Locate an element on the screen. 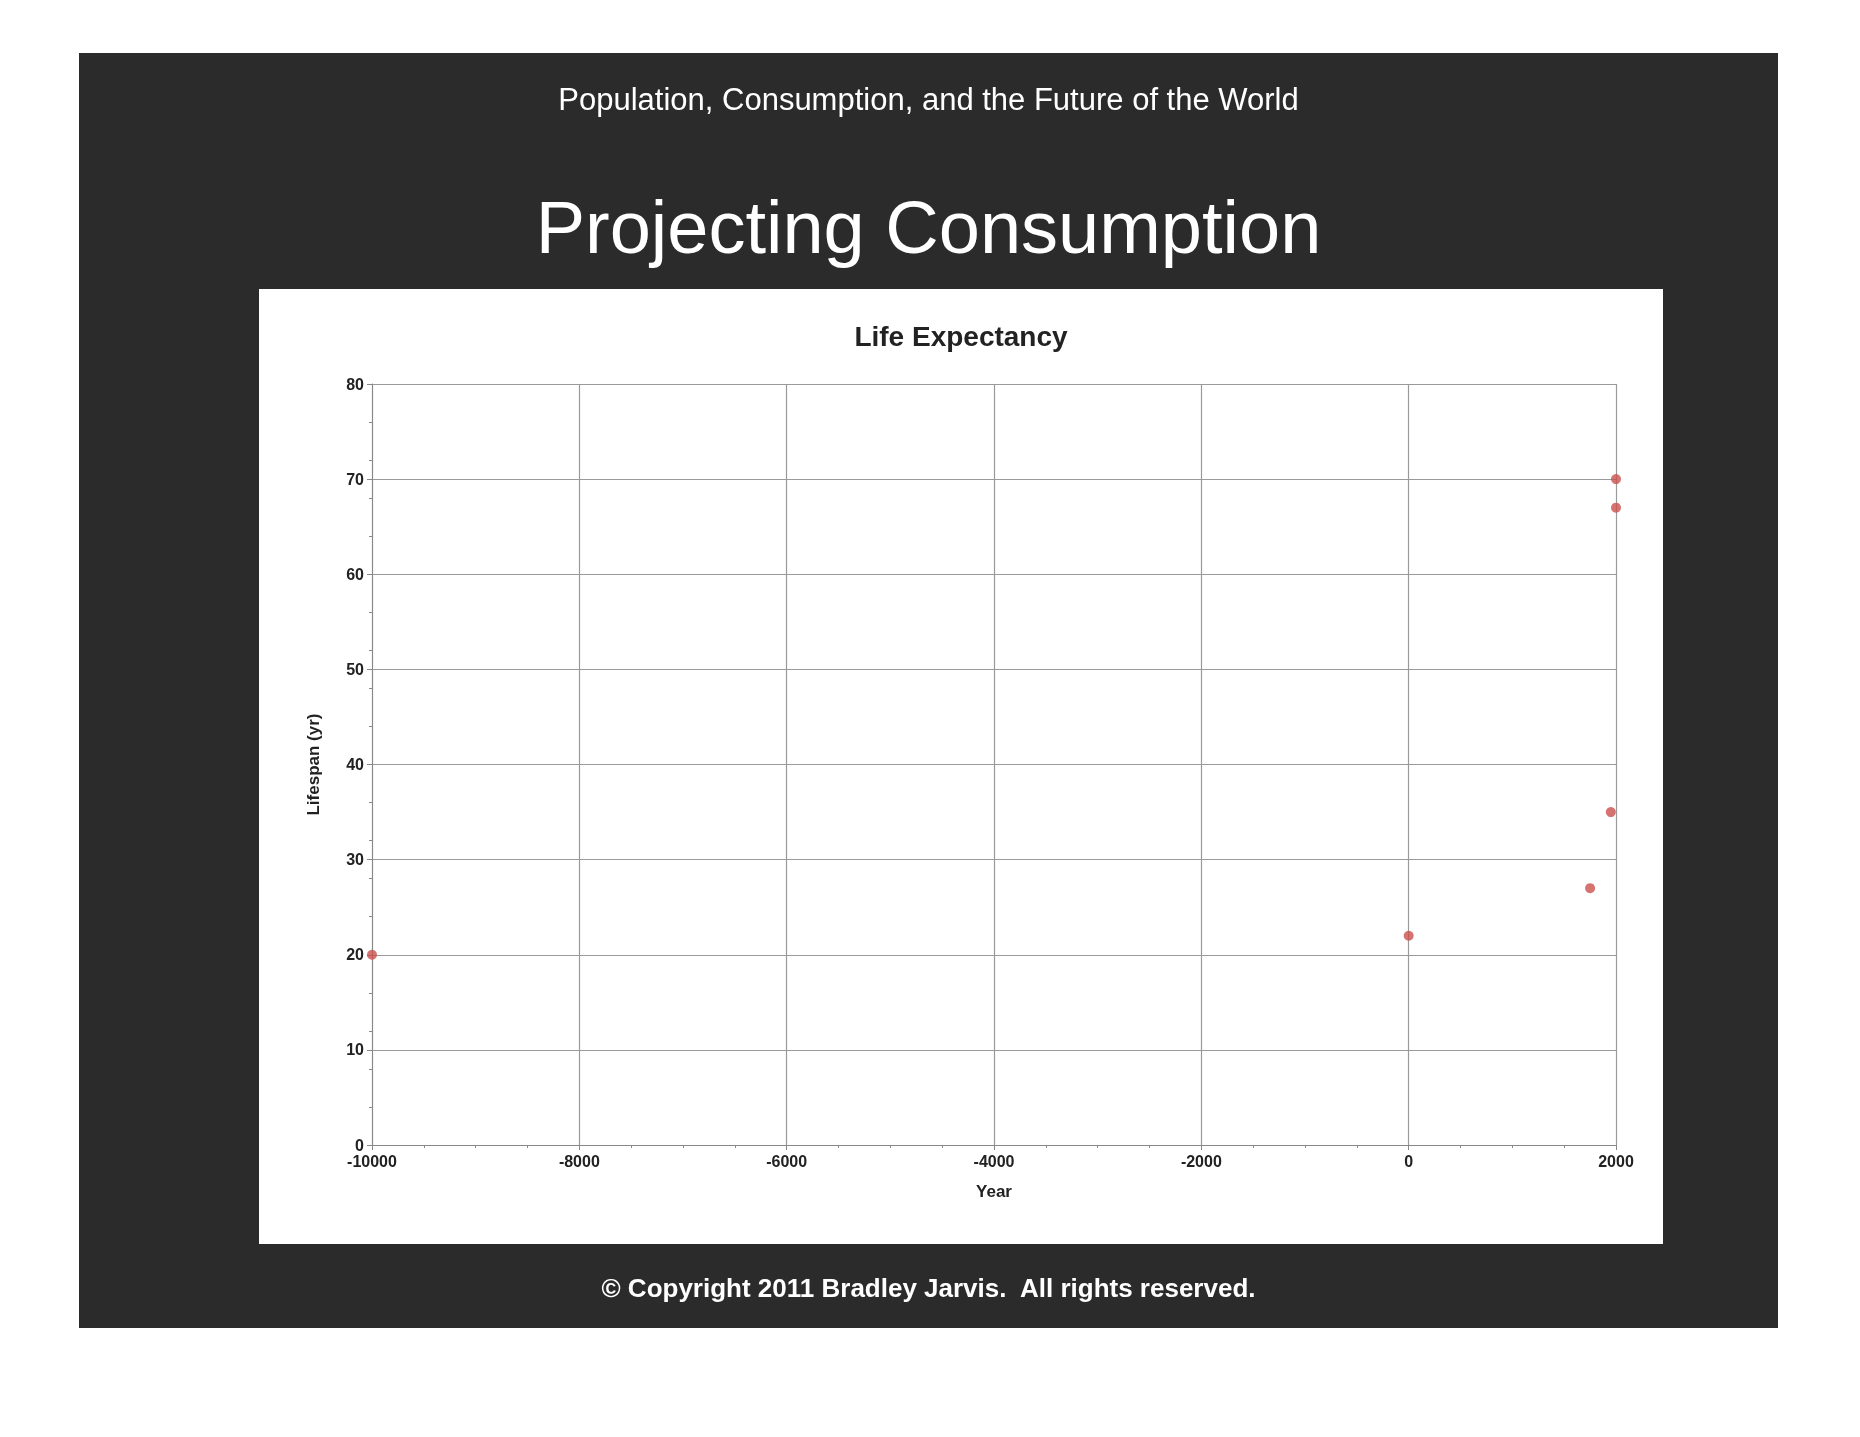 The height and width of the screenshot is (1437, 1860). y-tick-label: 60 is located at coordinates (355, 574).